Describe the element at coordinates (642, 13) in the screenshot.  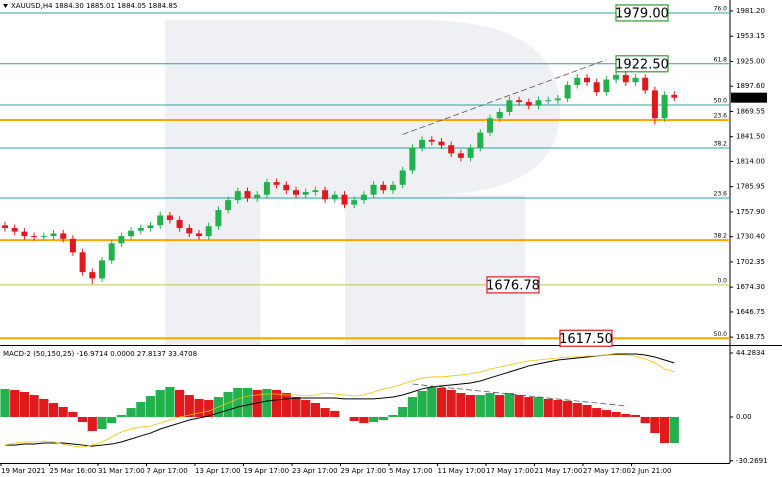
I see `price-annotation: 1979.00` at that location.